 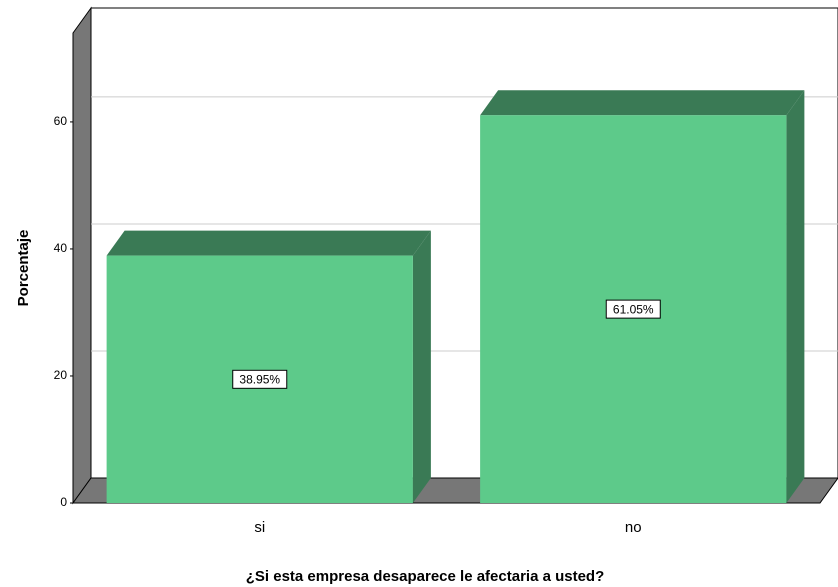 I want to click on value-label: 38.95%, so click(x=259, y=379).